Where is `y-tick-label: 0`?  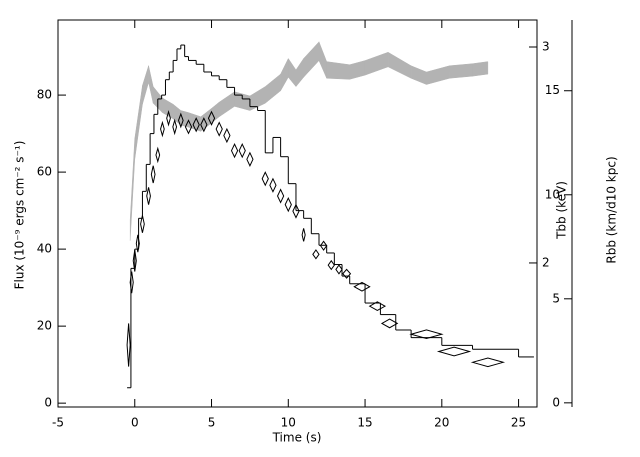
y-tick-label: 0 is located at coordinates (48, 403).